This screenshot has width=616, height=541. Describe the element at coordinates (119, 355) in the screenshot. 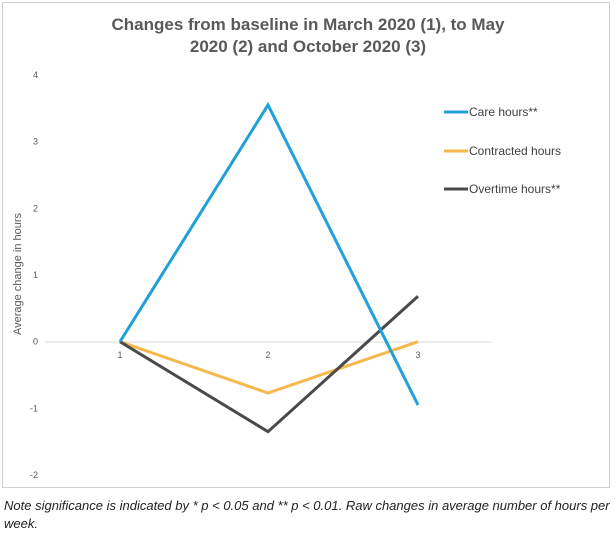

I see `x-tick-label: 1` at that location.